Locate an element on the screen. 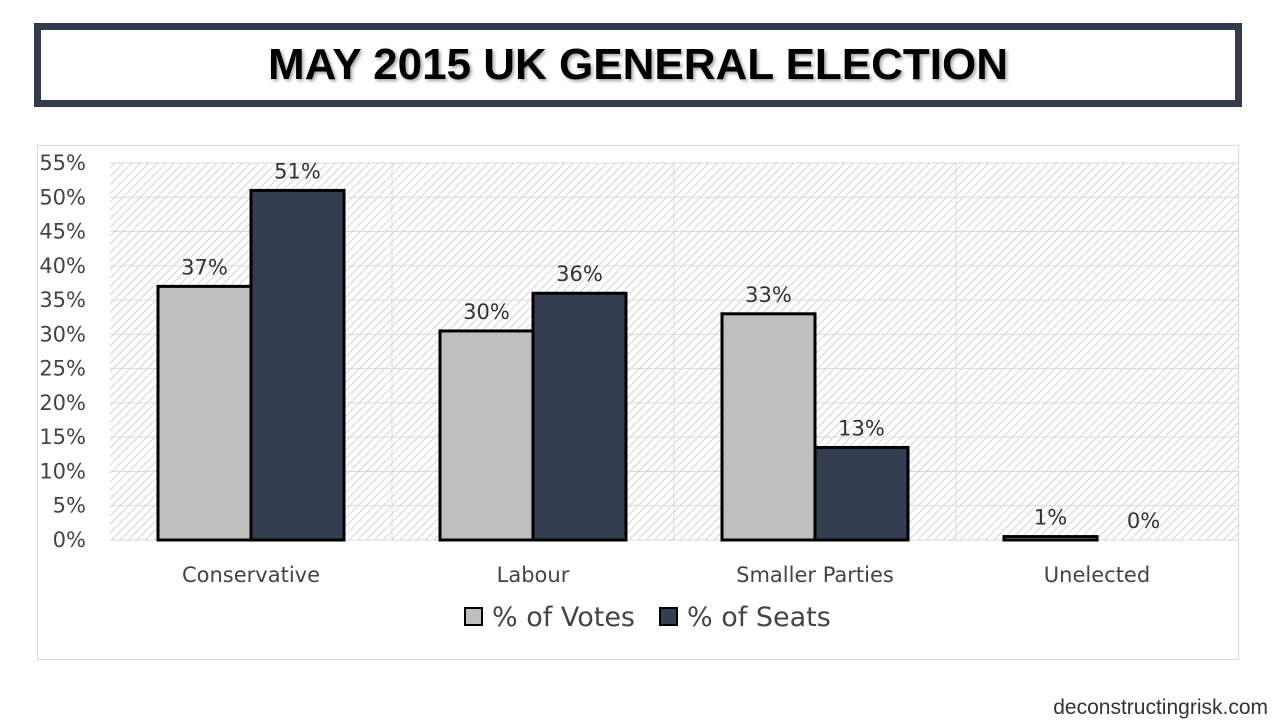  category-label: Conservative is located at coordinates (251, 575).